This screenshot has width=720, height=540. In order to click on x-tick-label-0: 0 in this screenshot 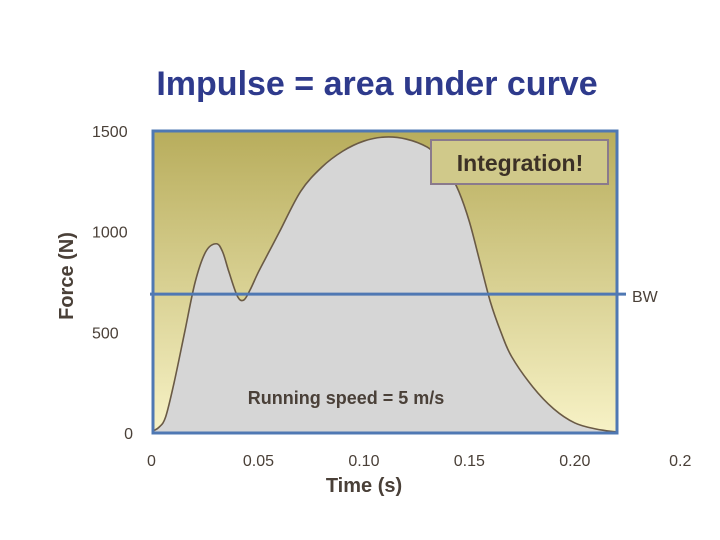, I will do `click(151, 461)`.